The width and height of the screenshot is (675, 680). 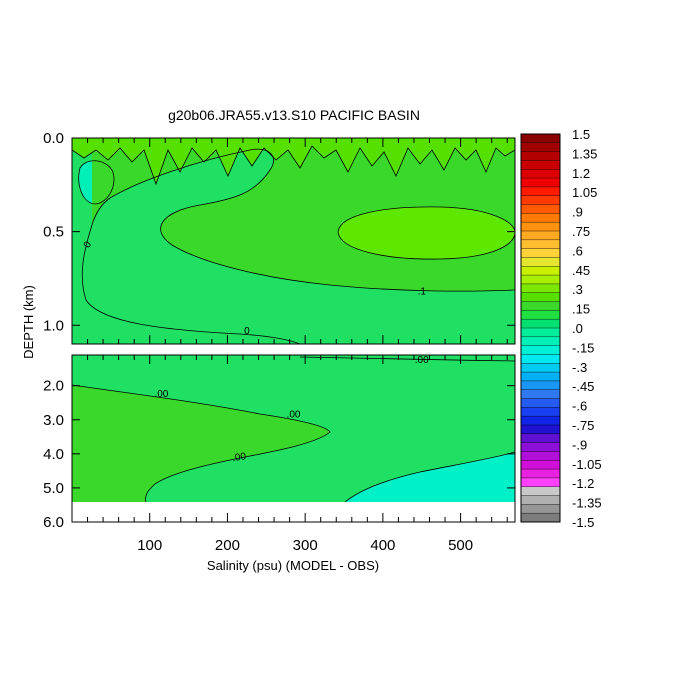 I want to click on x-axis-label: Salinity (psu) (MODEL - OBS), so click(x=293, y=565).